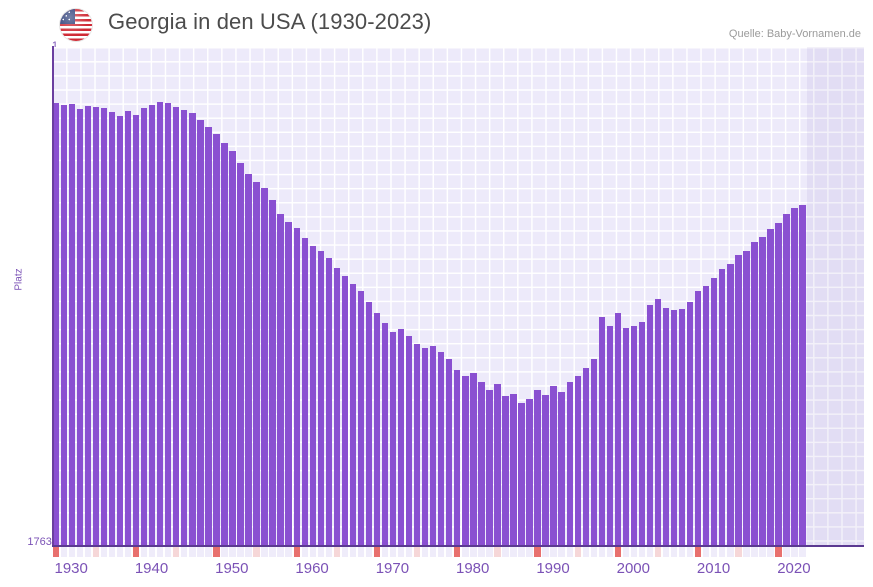 This screenshot has height=587, width=873. Describe the element at coordinates (53, 296) in the screenshot. I see `y-axis-line` at that location.